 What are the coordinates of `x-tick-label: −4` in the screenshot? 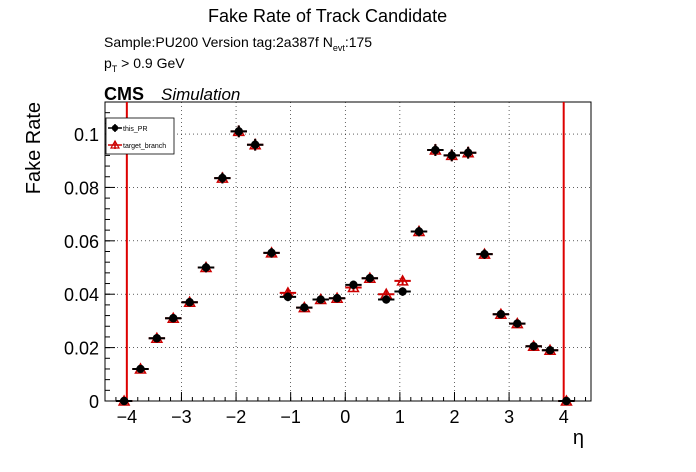 It's located at (127, 417).